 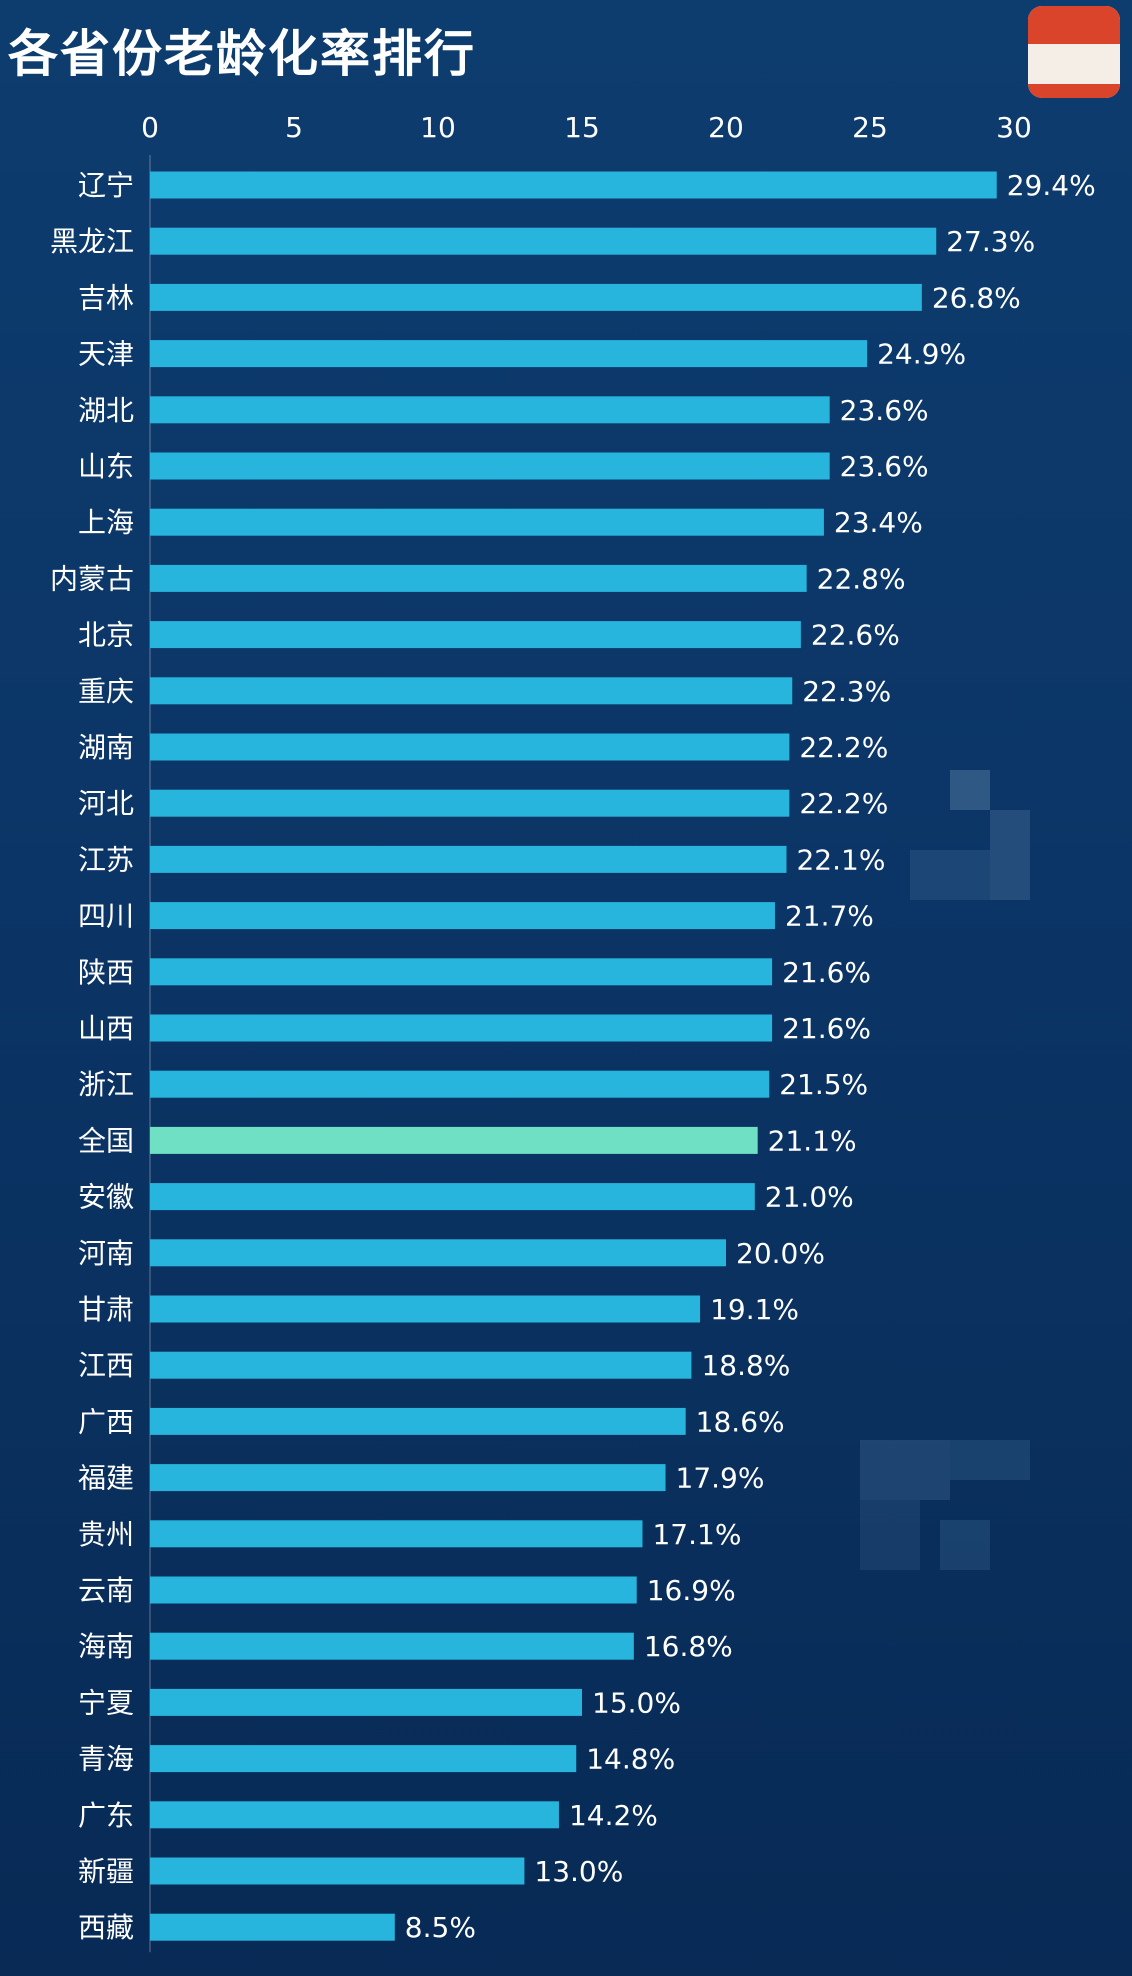 I want to click on category-label: 宁夏, so click(x=106, y=1702).